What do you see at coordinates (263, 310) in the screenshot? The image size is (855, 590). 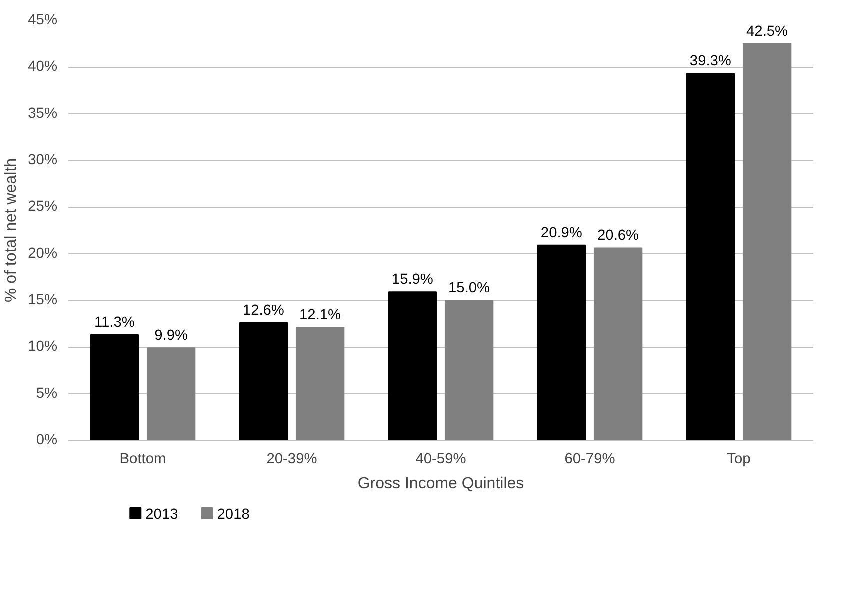 I see `data-label: 12.6%` at bounding box center [263, 310].